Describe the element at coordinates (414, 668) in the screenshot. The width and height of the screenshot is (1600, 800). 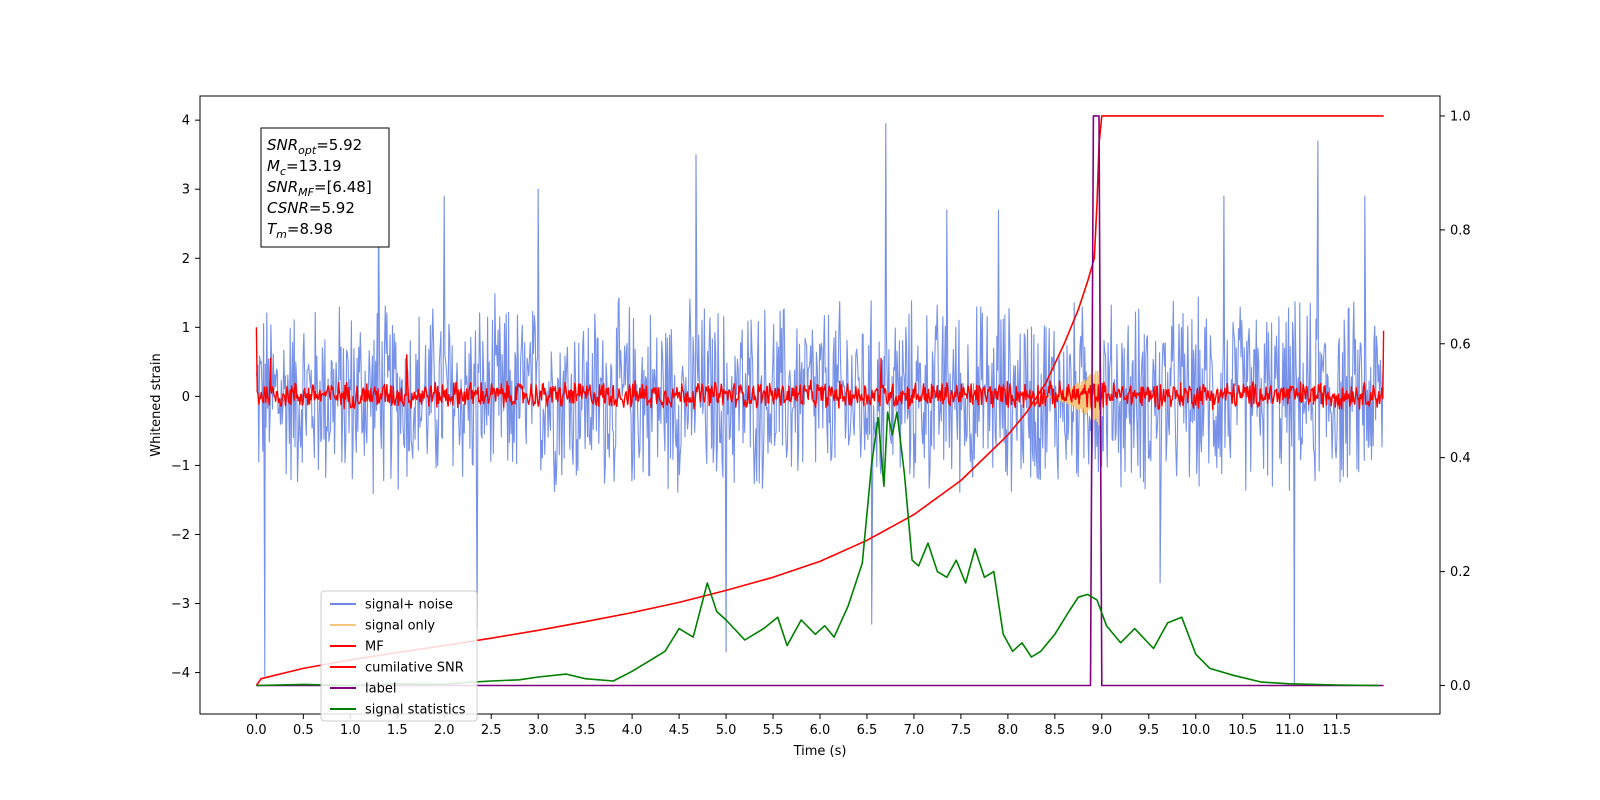
I see `legend-label: cumilative SNR` at that location.